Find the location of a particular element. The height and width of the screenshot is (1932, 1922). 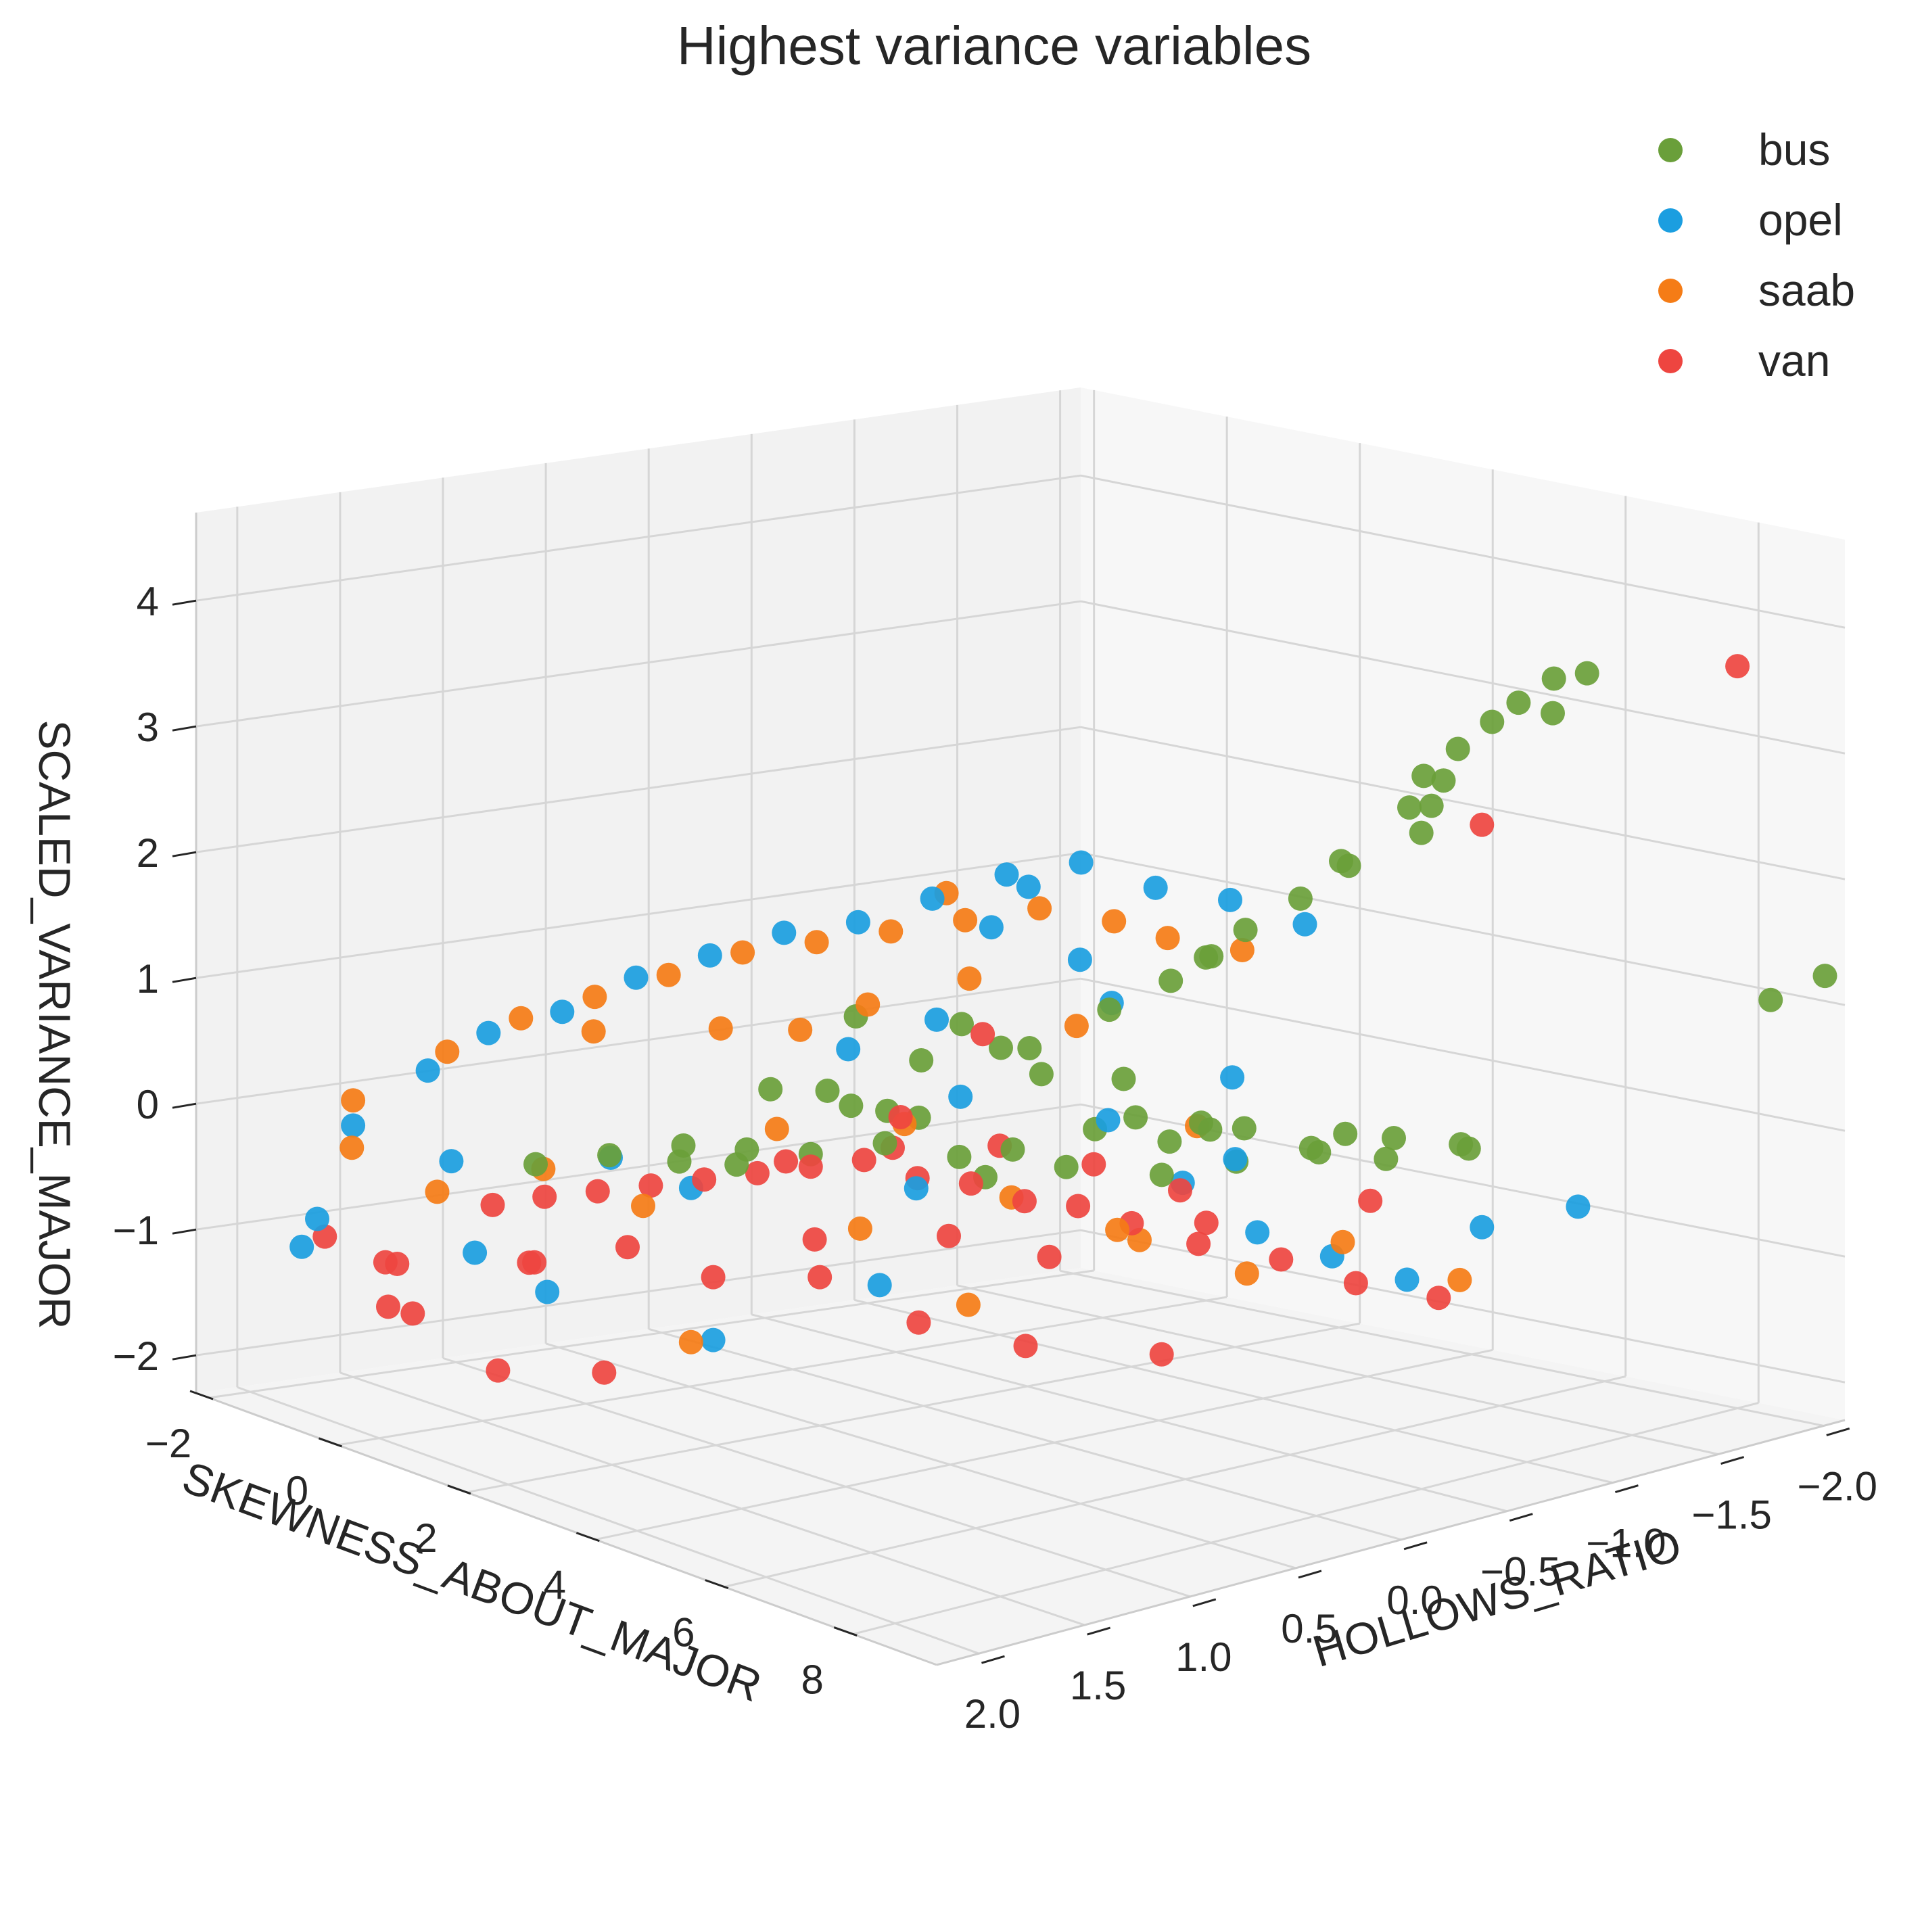

grid-line-z-right is located at coordinates (1463, 928).